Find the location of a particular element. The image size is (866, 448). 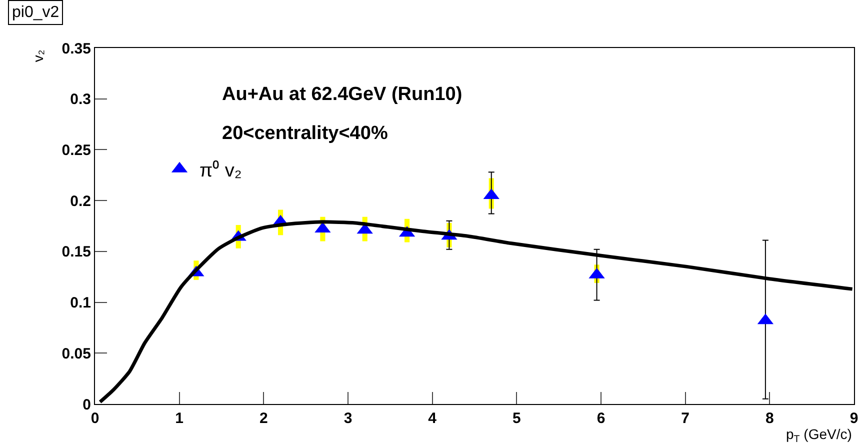

legend-label: π⁰ v₂ is located at coordinates (221, 170).